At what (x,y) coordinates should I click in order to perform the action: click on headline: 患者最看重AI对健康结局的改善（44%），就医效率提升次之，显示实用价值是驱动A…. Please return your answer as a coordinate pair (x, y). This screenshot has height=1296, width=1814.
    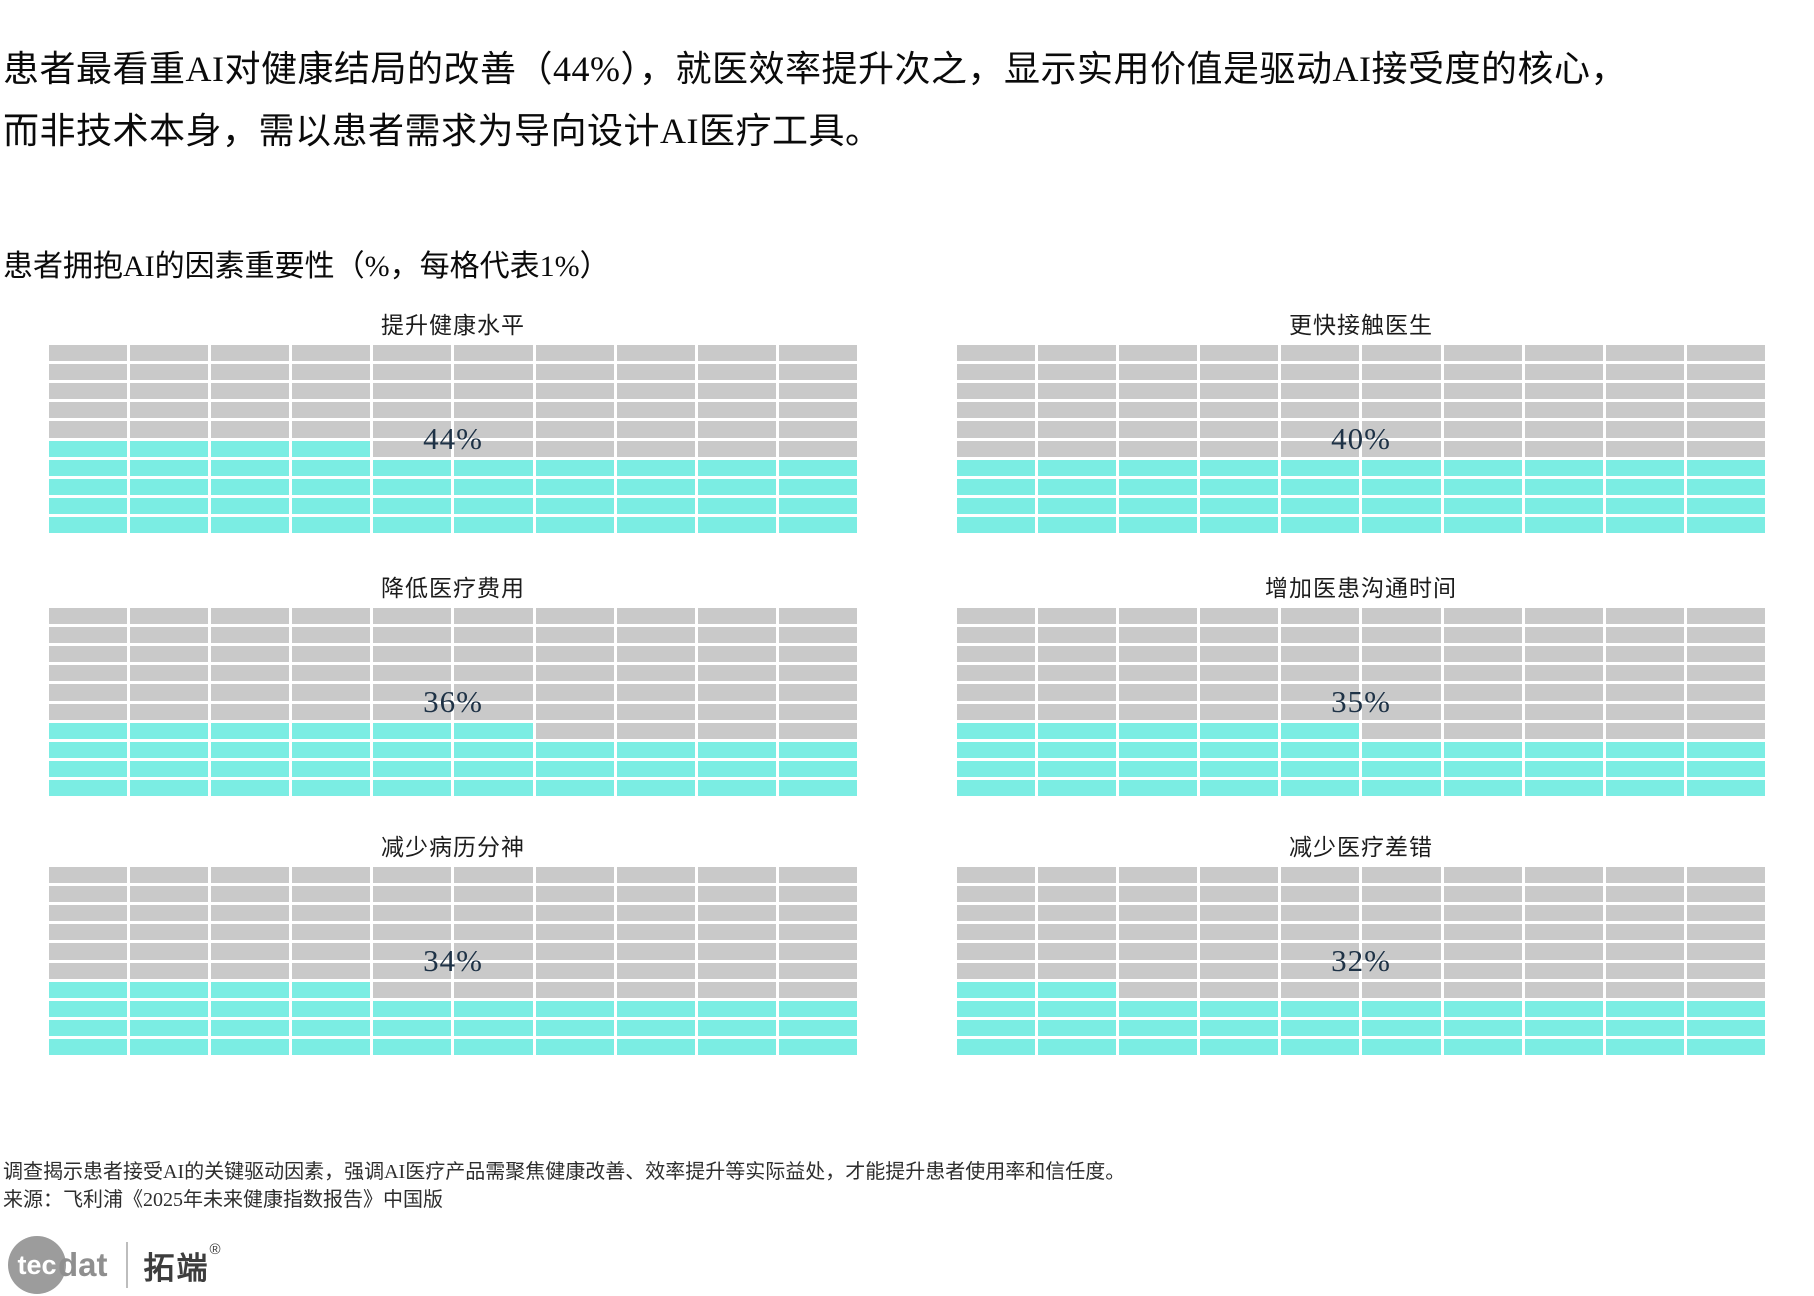
    Looking at the image, I should click on (907, 100).